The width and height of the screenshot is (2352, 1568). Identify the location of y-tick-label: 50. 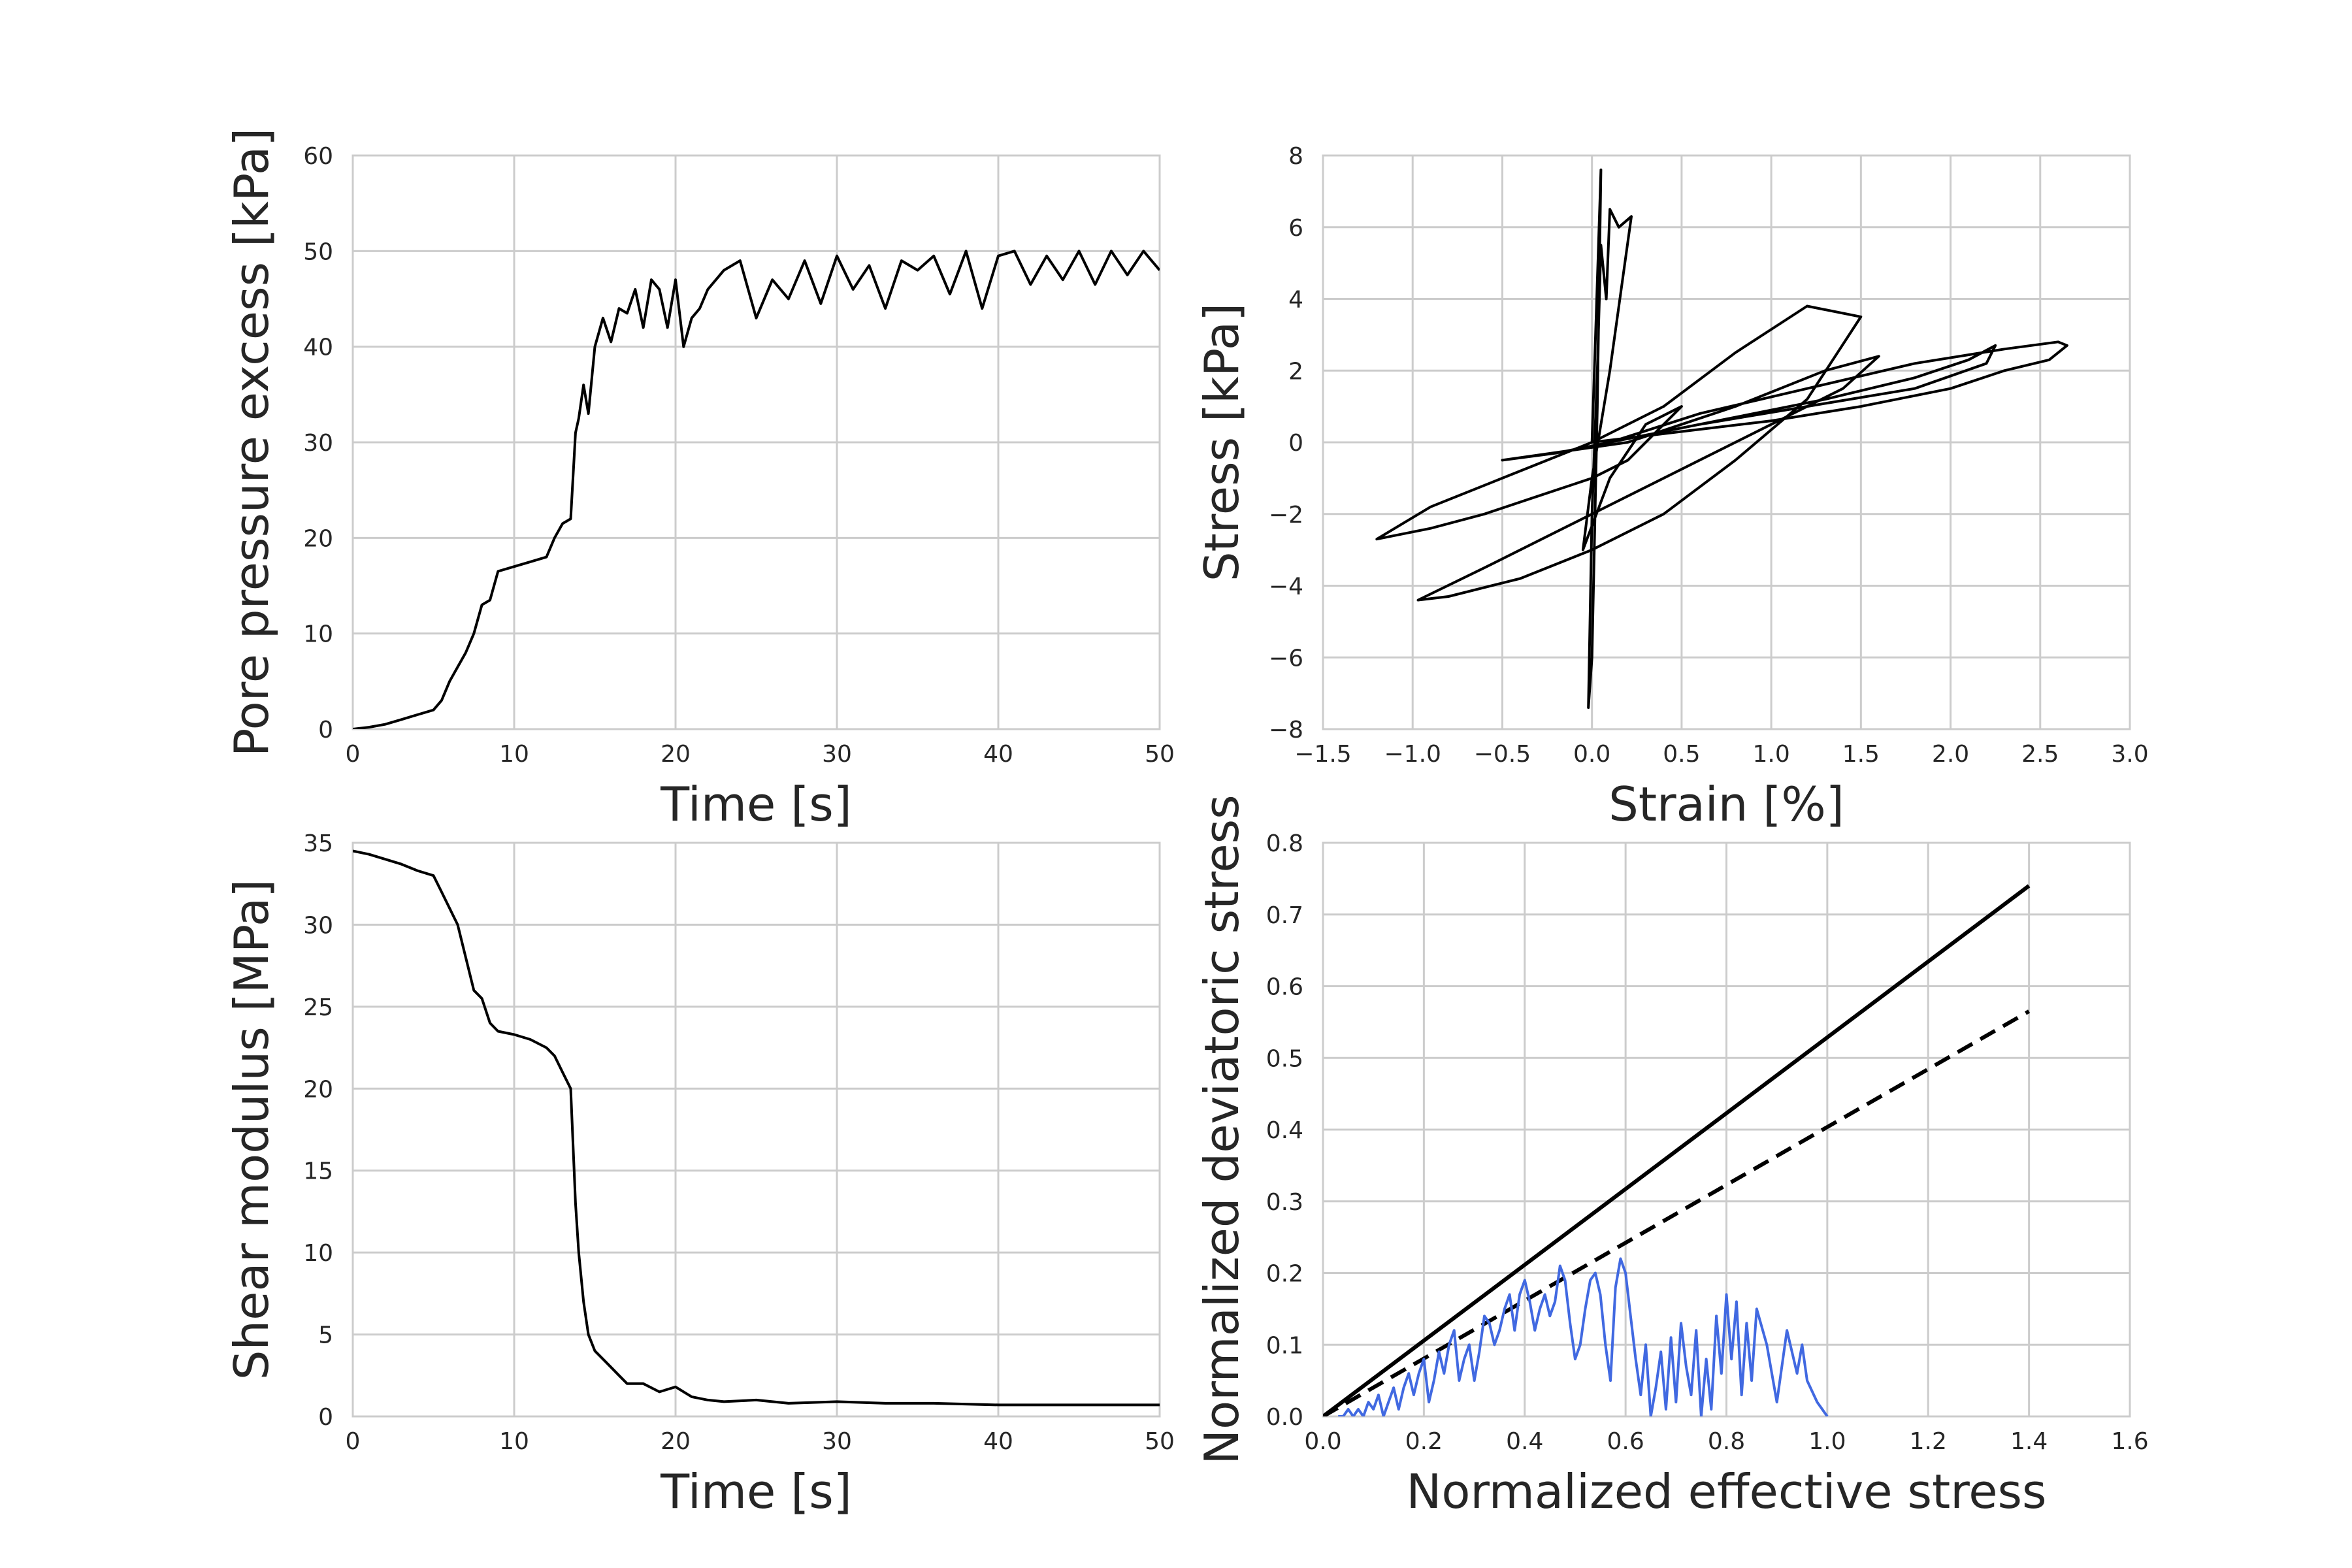
(318, 251).